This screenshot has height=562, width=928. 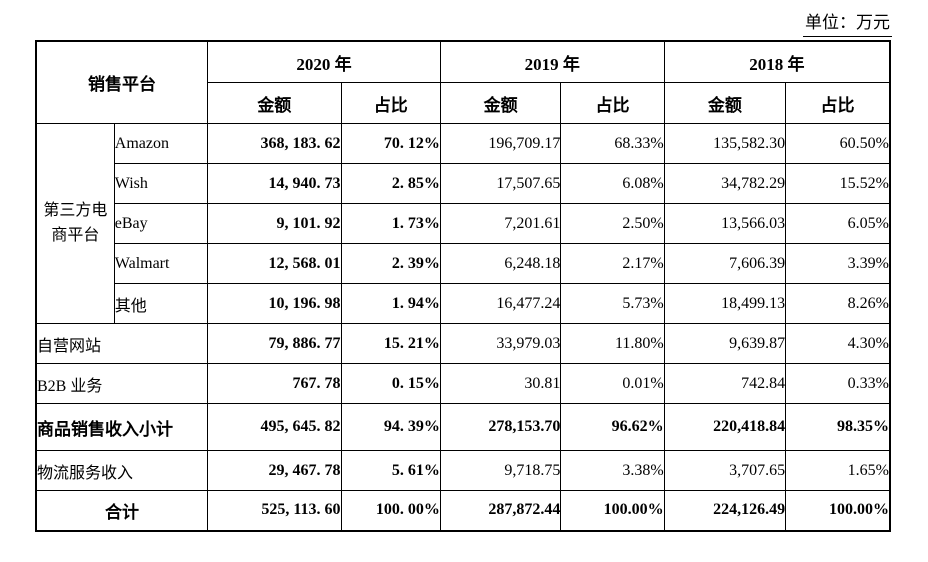 I want to click on cell-ratio-2019: 0.01%, so click(x=612, y=383).